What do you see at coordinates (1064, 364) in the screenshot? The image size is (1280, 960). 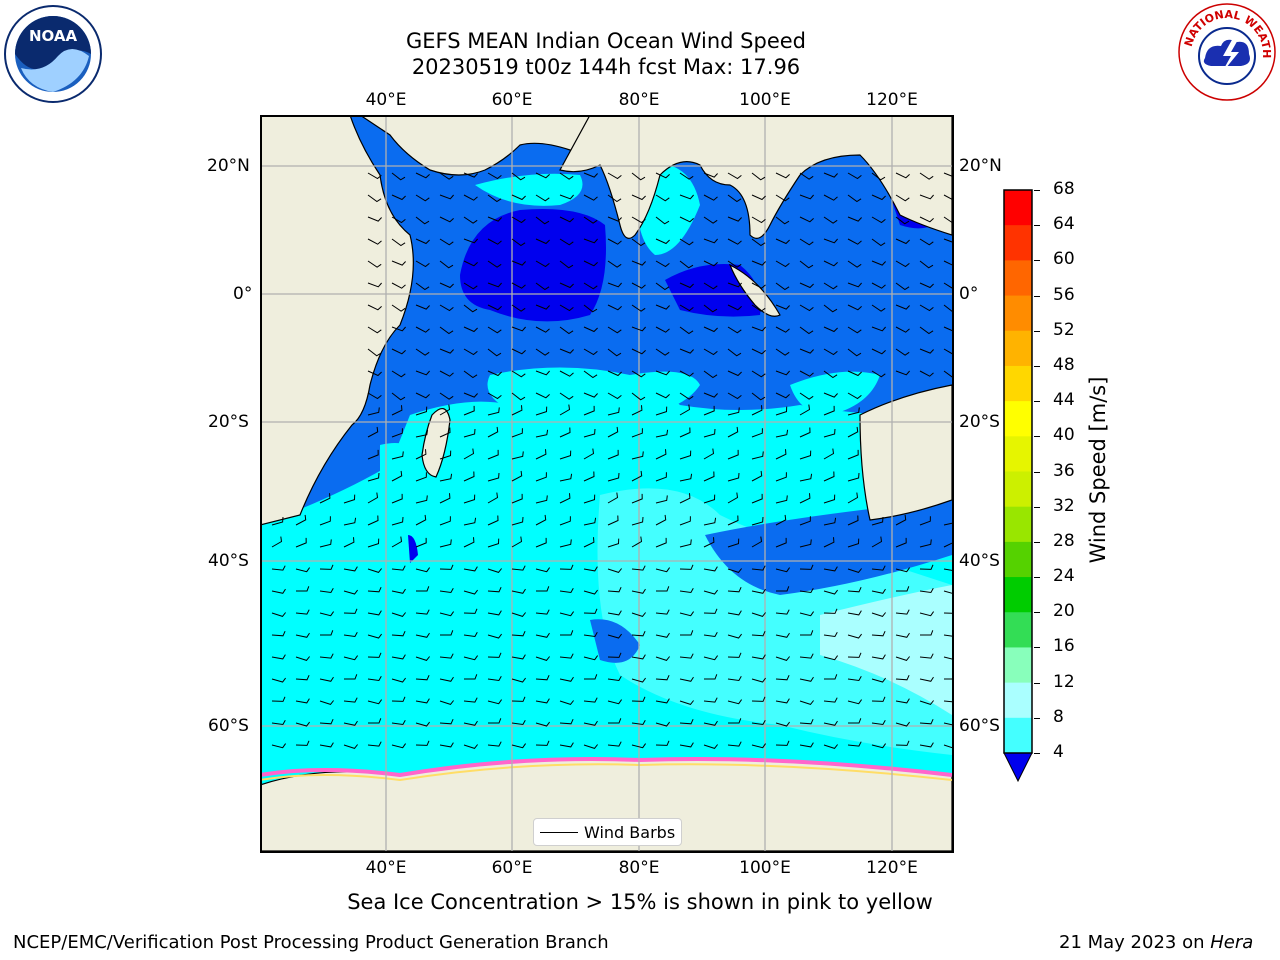 I see `colorbar-tick-label: 48` at bounding box center [1064, 364].